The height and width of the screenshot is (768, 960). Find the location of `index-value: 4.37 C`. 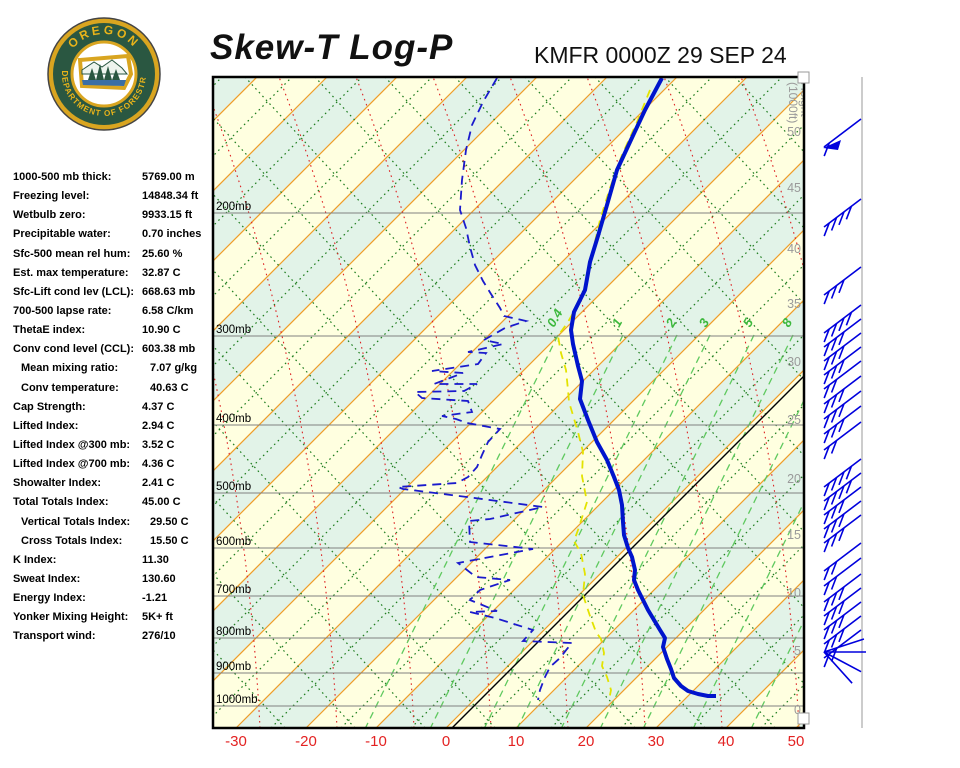

index-value: 4.37 C is located at coordinates (158, 406).